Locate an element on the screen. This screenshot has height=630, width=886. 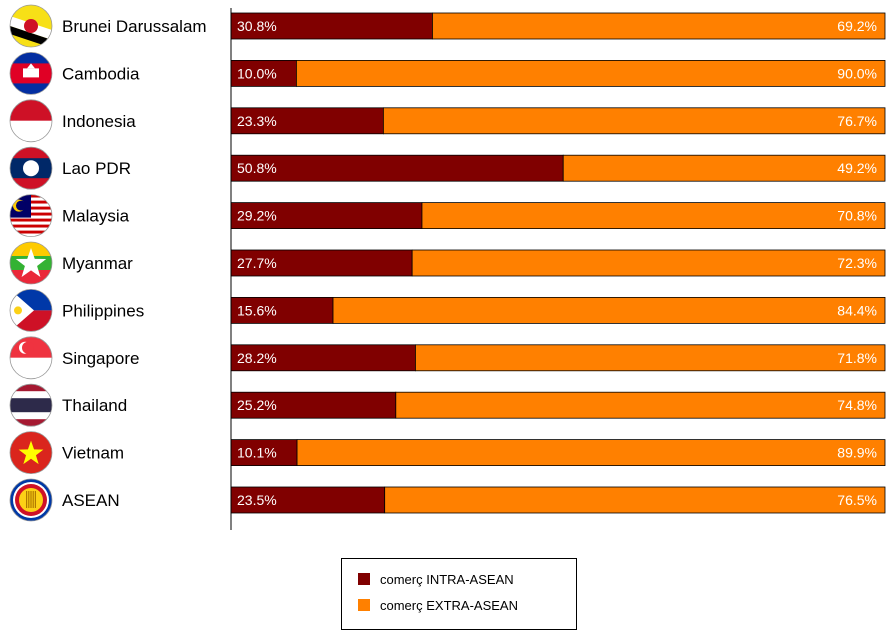
value-label-extra-5: 72.3% is located at coordinates (857, 263).